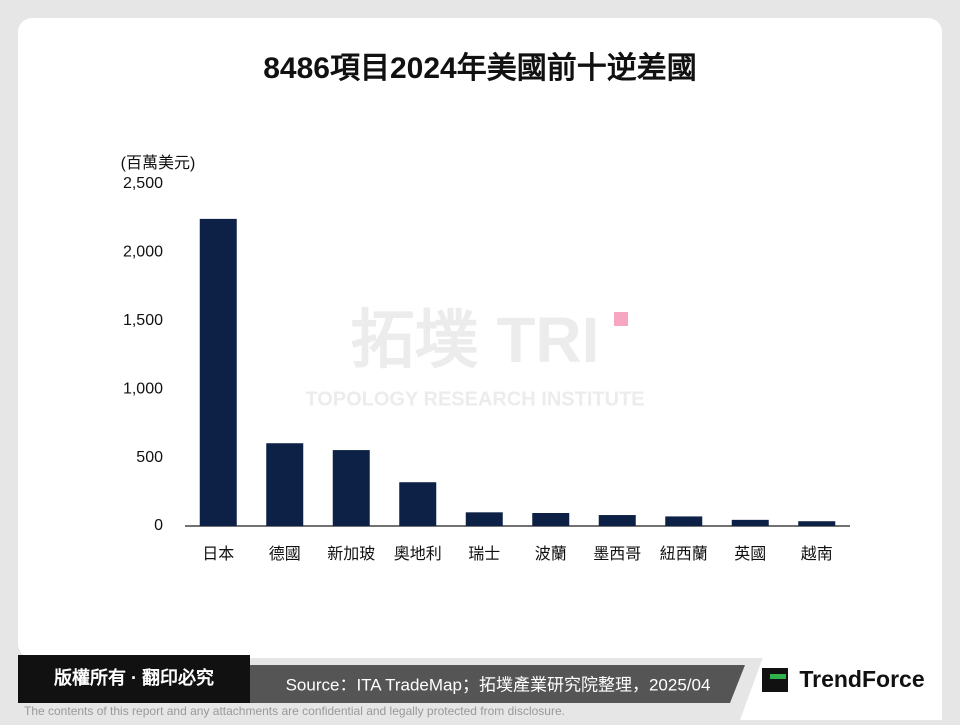 This screenshot has width=960, height=725. What do you see at coordinates (143, 388) in the screenshot?
I see `y-tick-label: 1,000` at bounding box center [143, 388].